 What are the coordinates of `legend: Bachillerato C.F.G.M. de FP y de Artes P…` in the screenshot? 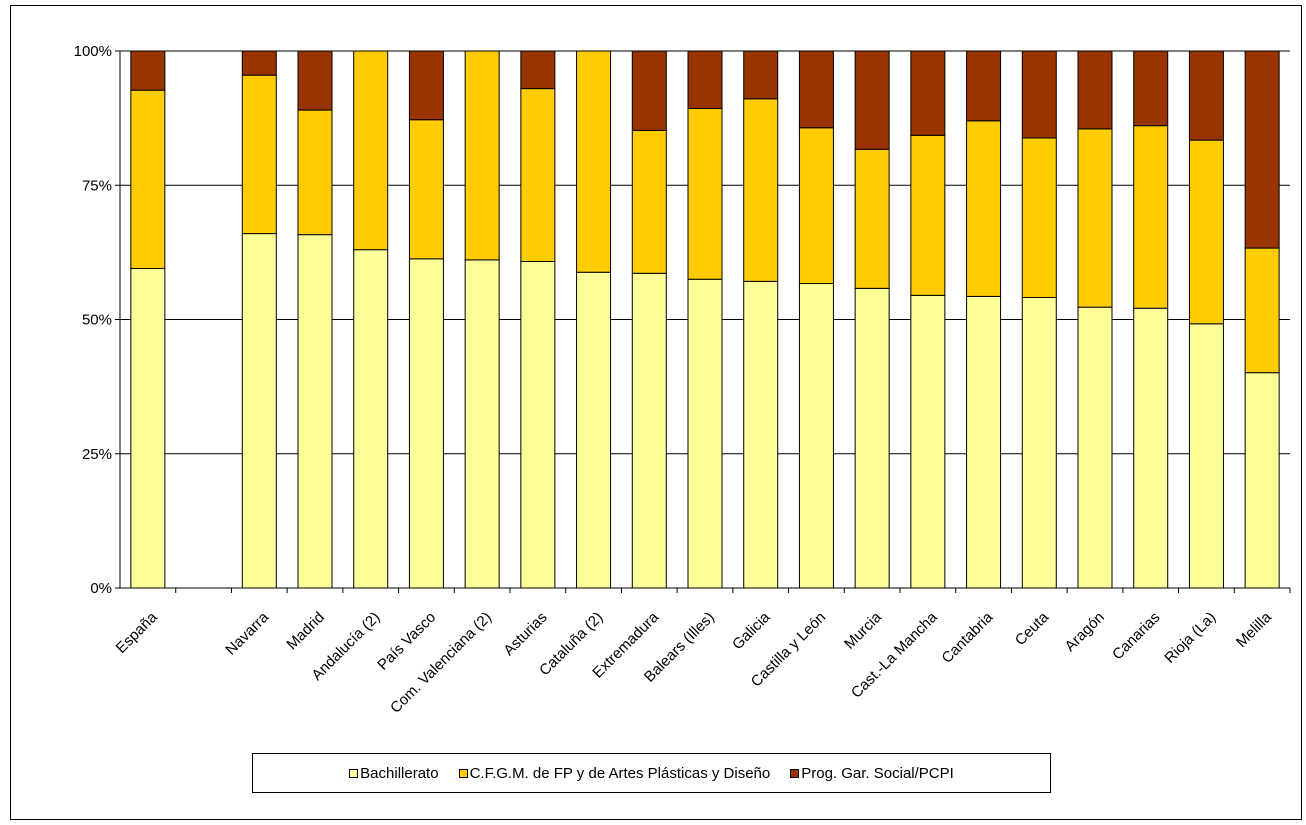 It's located at (651, 773).